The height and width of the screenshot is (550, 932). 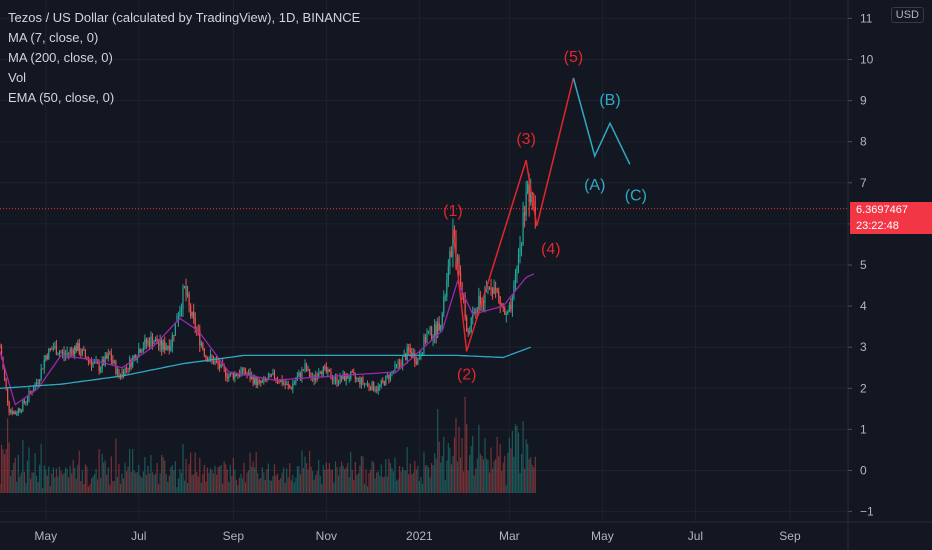 What do you see at coordinates (863, 183) in the screenshot?
I see `price-axis-label: 7` at bounding box center [863, 183].